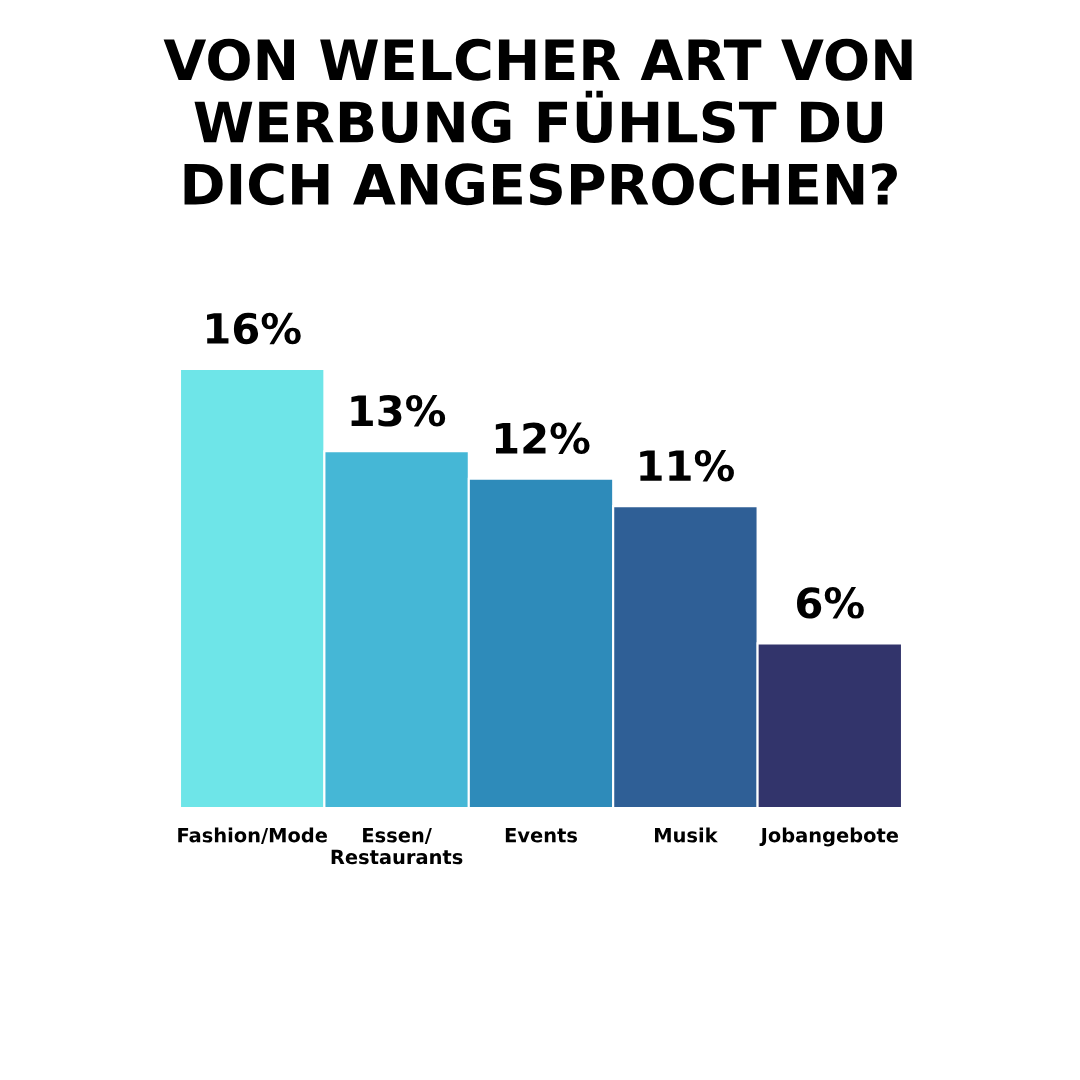 The height and width of the screenshot is (1080, 1080). Describe the element at coordinates (687, 465) in the screenshot. I see `data-label: 11%` at that location.